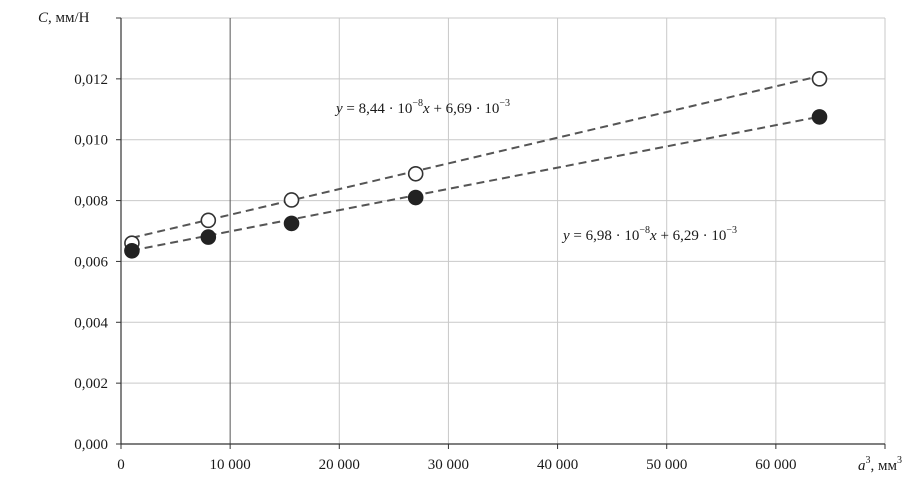  What do you see at coordinates (121, 465) in the screenshot?
I see `x-tick-label: 0` at bounding box center [121, 465].